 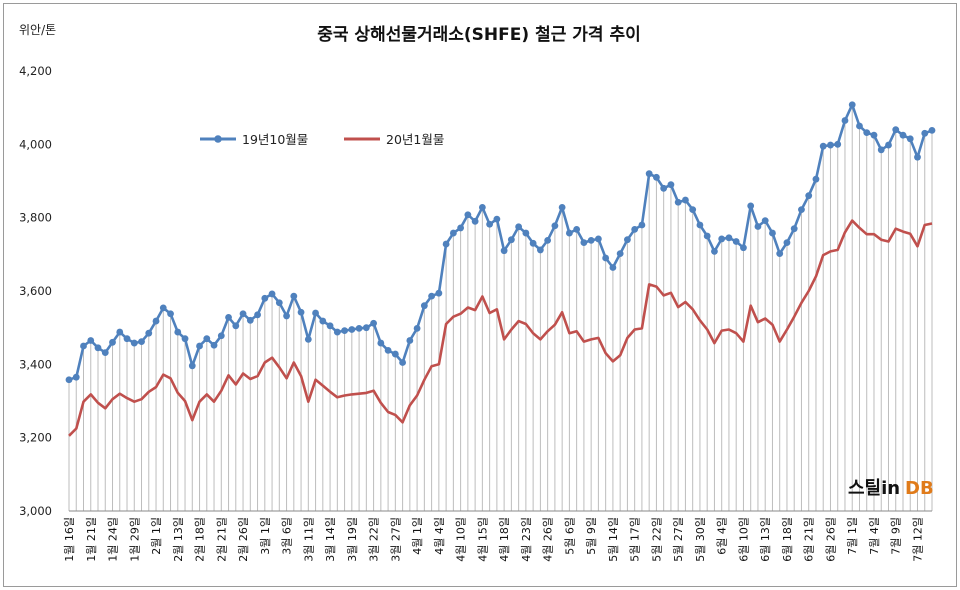 I want to click on x-tick-label: 6월 26일, so click(x=830, y=539).